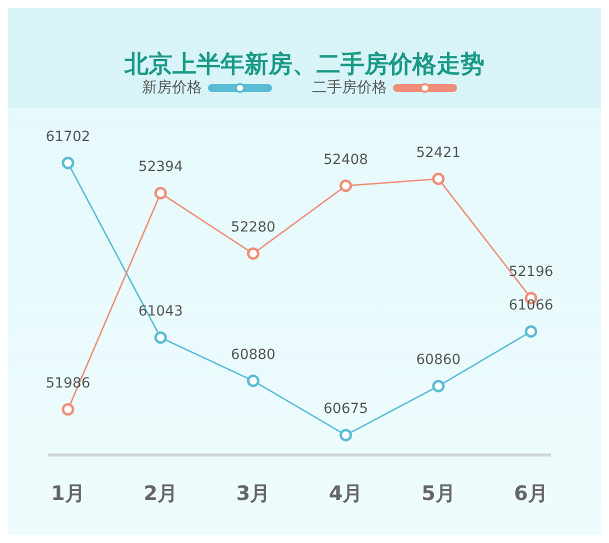 This screenshot has width=609, height=543. What do you see at coordinates (253, 354) in the screenshot?
I see `data-label: 60880` at bounding box center [253, 354].